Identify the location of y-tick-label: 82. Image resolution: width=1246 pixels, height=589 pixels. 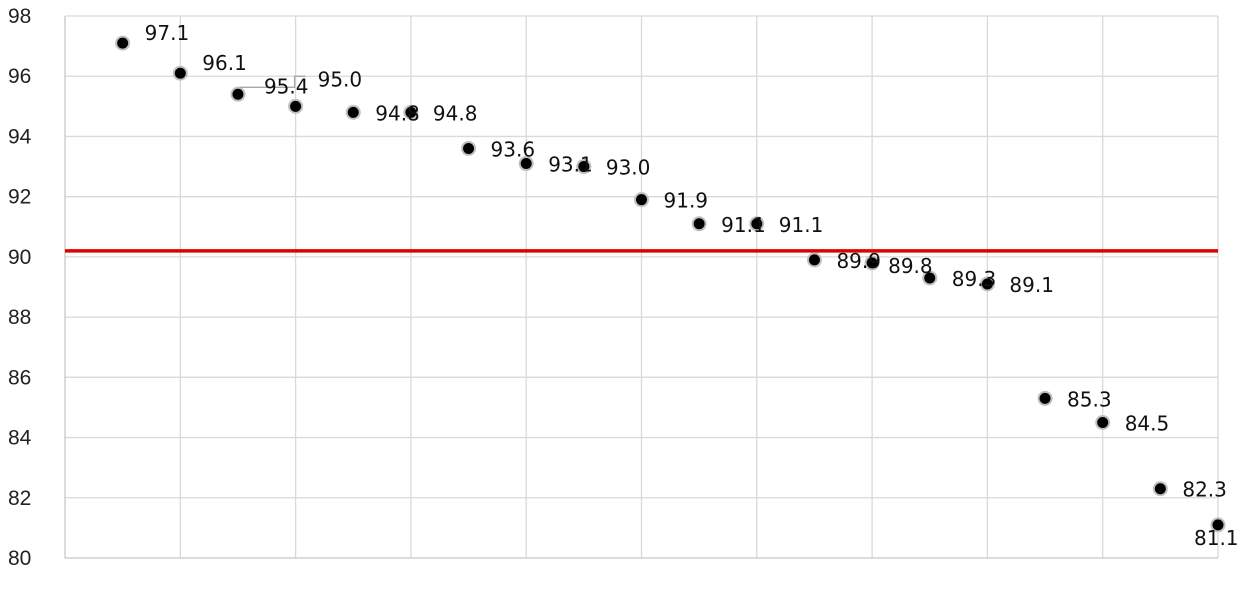
(19, 498).